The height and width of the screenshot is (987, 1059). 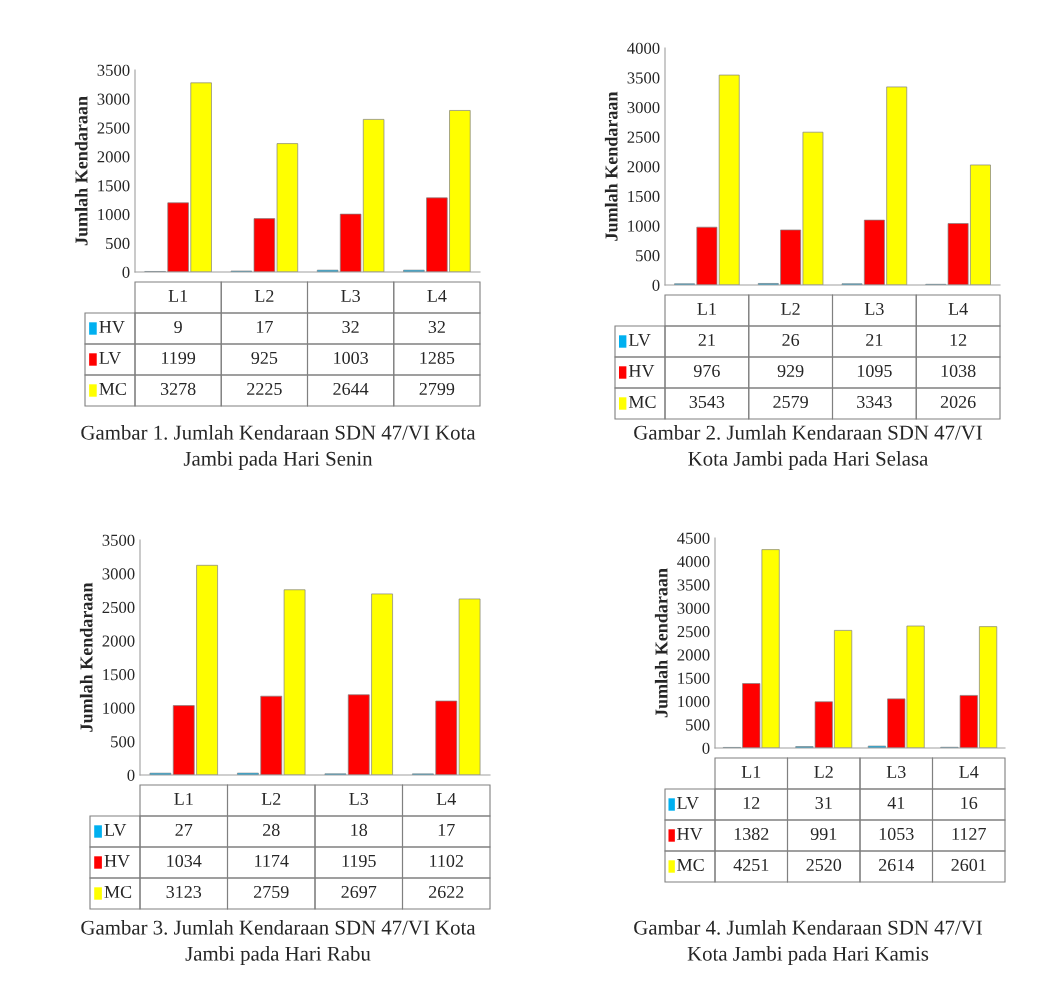 What do you see at coordinates (791, 340) in the screenshot?
I see `data-label: 26` at bounding box center [791, 340].